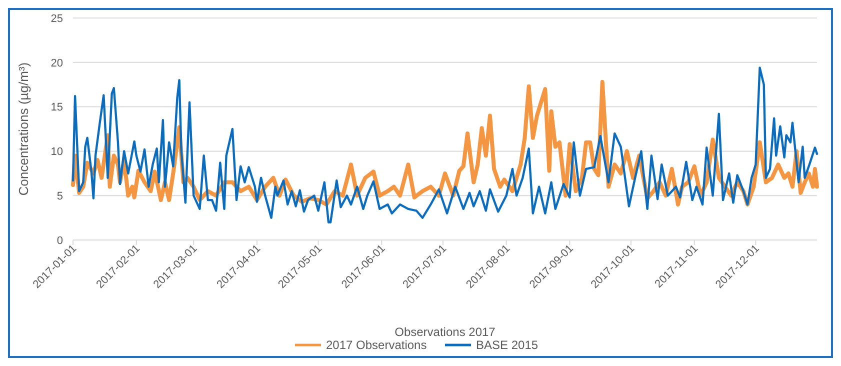 The width and height of the screenshot is (841, 366). I want to click on legend-label: BASE 2015, so click(507, 345).